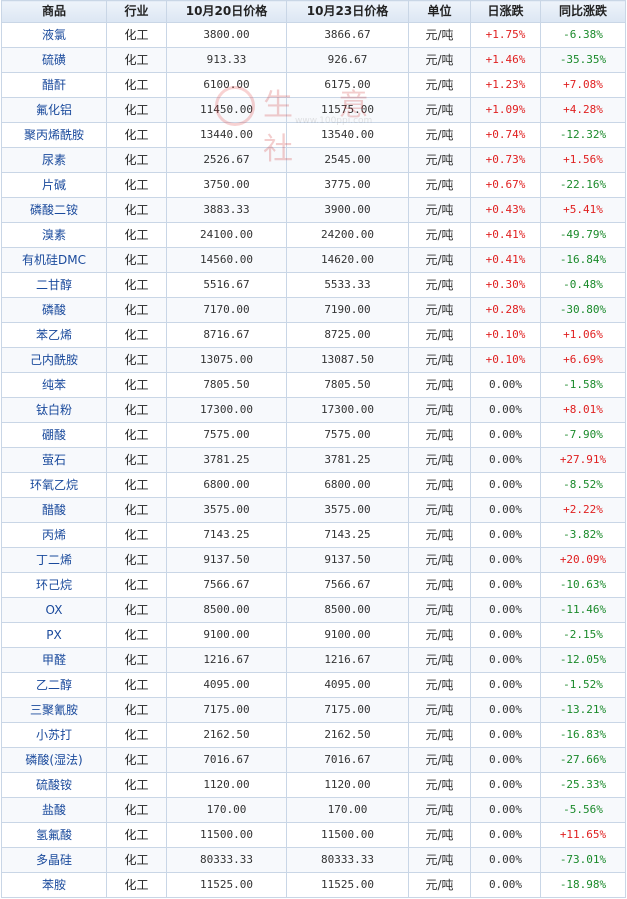 Image resolution: width=627 pixels, height=899 pixels. I want to click on header-yoy: 同比涨跌, so click(583, 11).